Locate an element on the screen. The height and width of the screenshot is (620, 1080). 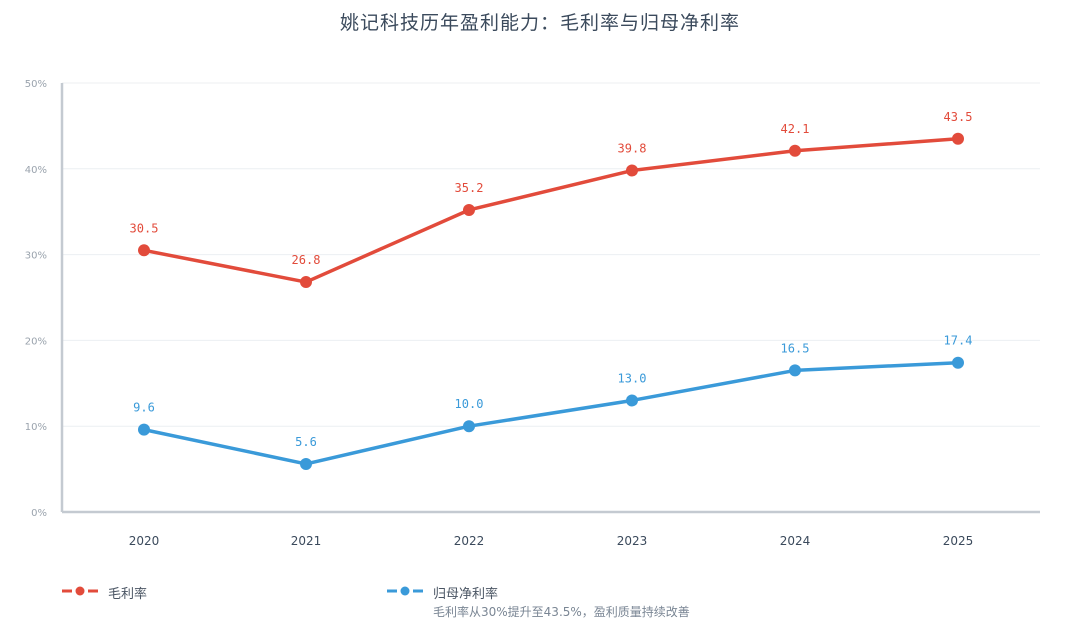
data-label: 5.6 is located at coordinates (306, 442).